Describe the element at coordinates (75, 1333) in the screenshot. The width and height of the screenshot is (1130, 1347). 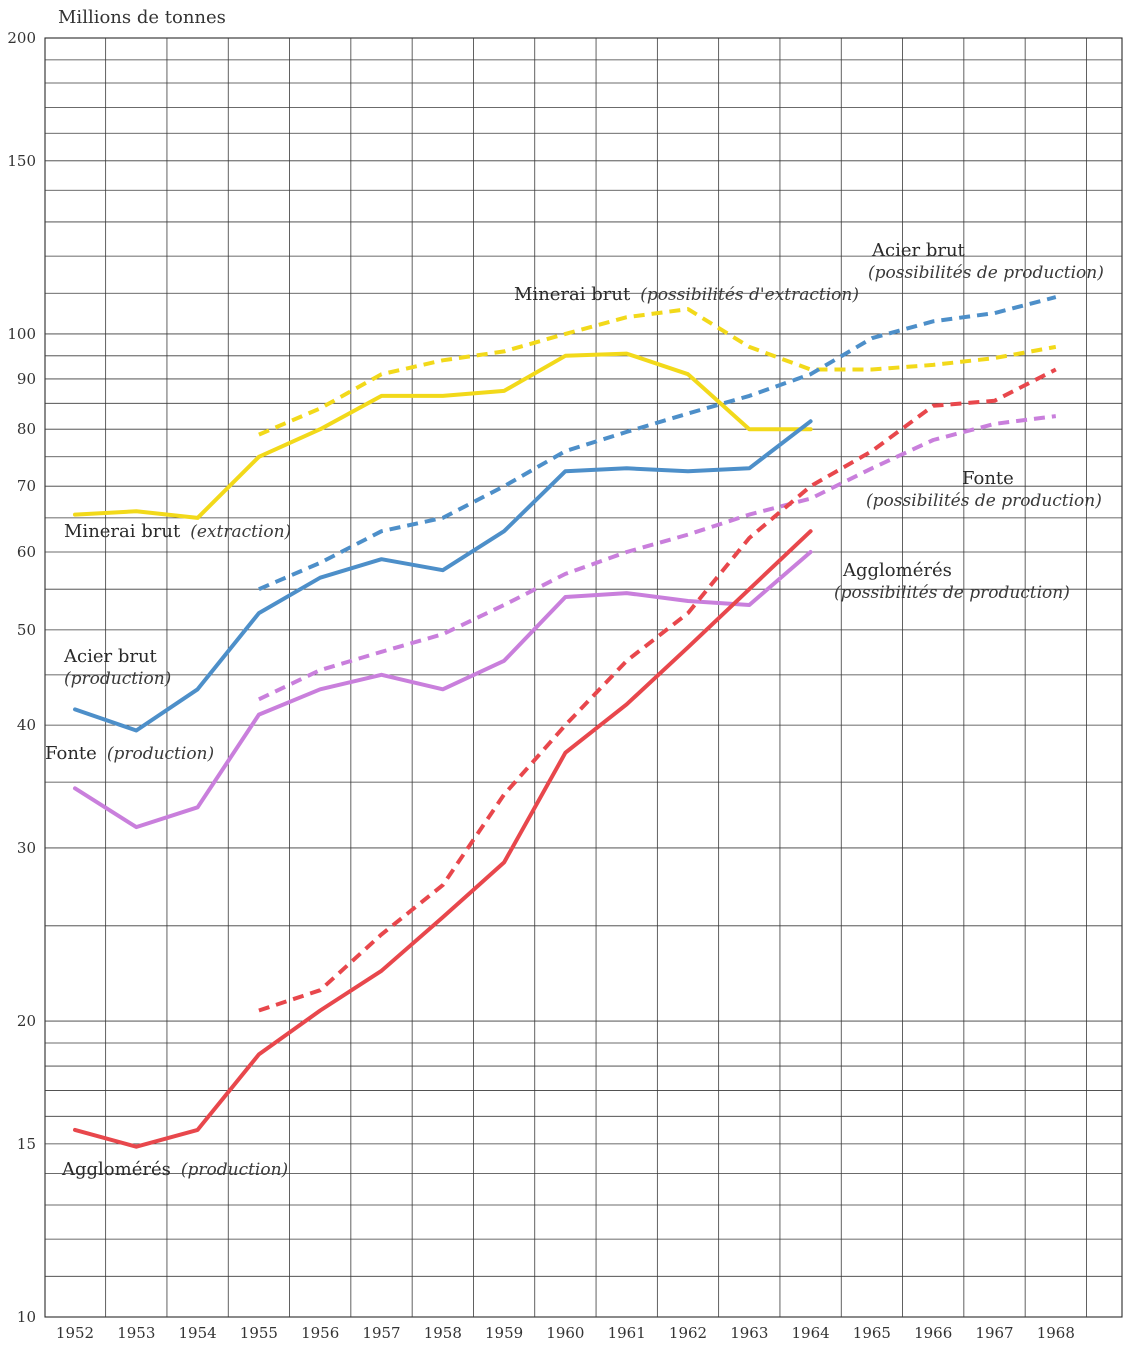
I see `x-tick-label: 1952` at that location.